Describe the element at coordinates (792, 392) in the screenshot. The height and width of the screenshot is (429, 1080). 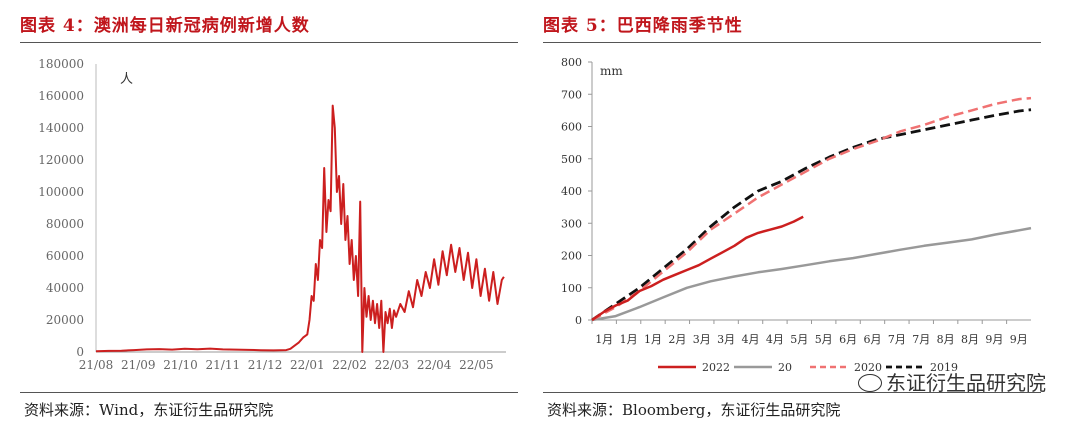
I see `source-divider-right` at that location.